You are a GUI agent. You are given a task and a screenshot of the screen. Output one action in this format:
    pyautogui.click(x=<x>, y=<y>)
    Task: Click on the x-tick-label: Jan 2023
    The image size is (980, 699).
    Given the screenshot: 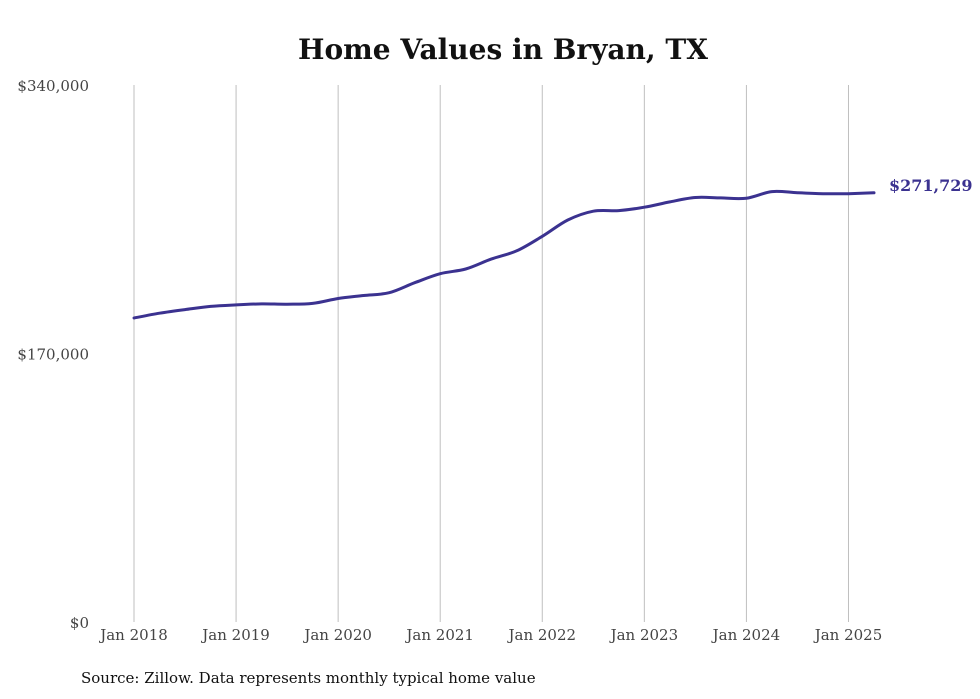 What is the action you would take?
    pyautogui.click(x=644, y=635)
    